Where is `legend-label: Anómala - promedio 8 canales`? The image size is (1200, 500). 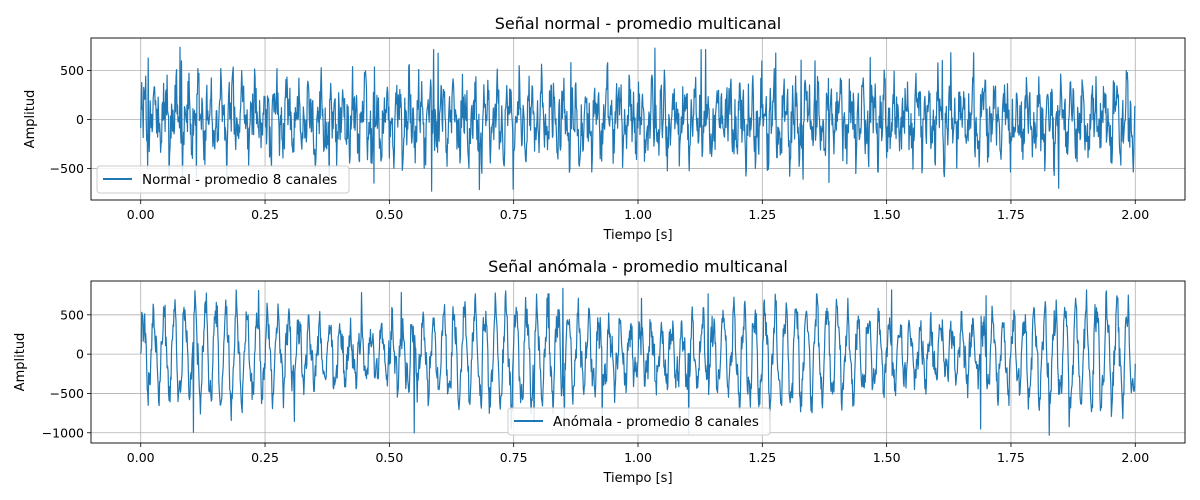
legend-label: Anómala - promedio 8 canales is located at coordinates (656, 422).